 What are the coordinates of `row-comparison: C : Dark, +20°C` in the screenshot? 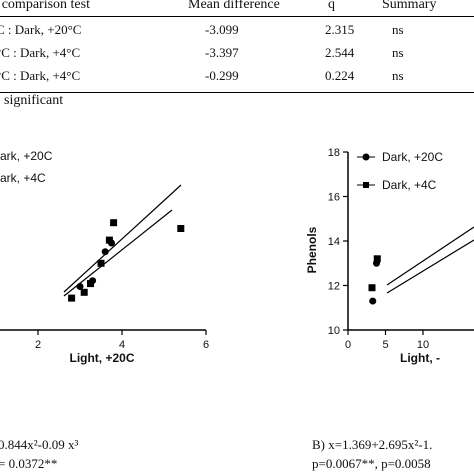 It's located at (41, 29).